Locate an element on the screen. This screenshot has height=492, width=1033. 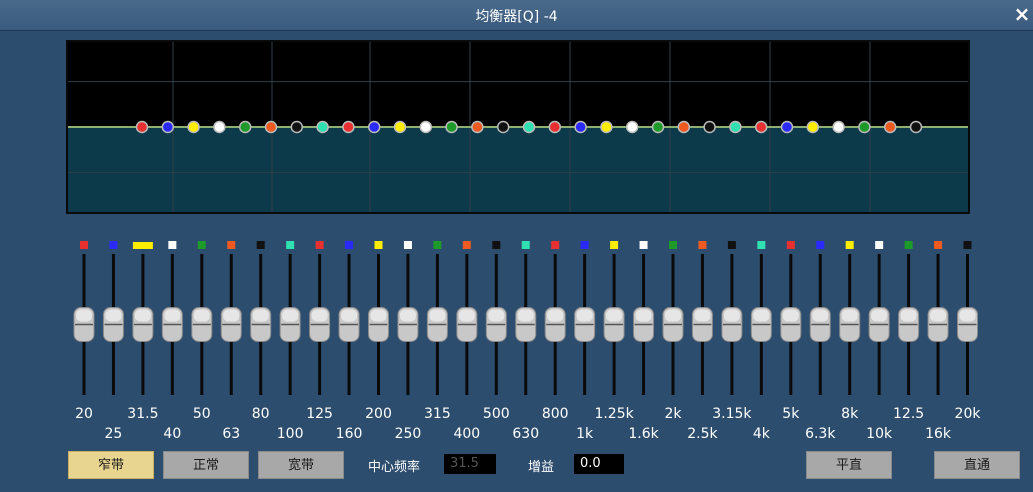
band-frequency-label: 31.5 is located at coordinates (143, 414).